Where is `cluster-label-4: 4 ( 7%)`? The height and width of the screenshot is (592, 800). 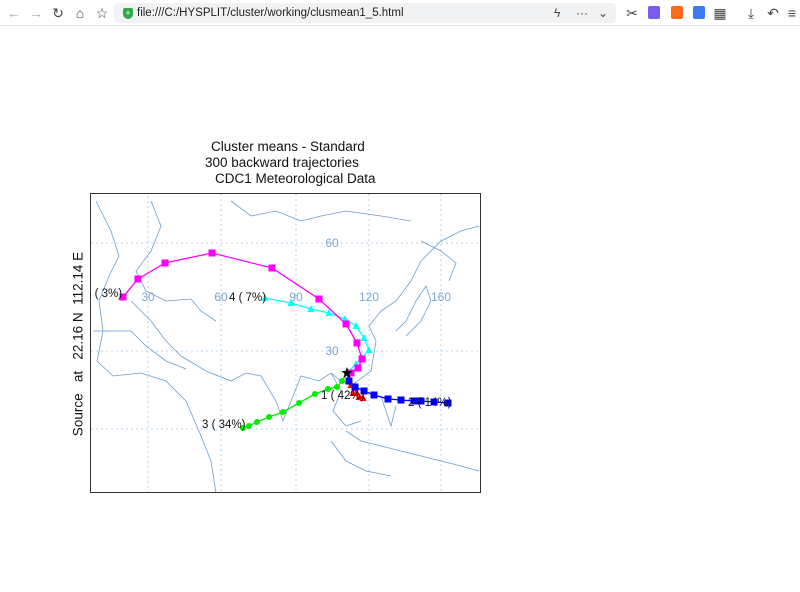
cluster-label-4: 4 ( 7%) is located at coordinates (247, 298).